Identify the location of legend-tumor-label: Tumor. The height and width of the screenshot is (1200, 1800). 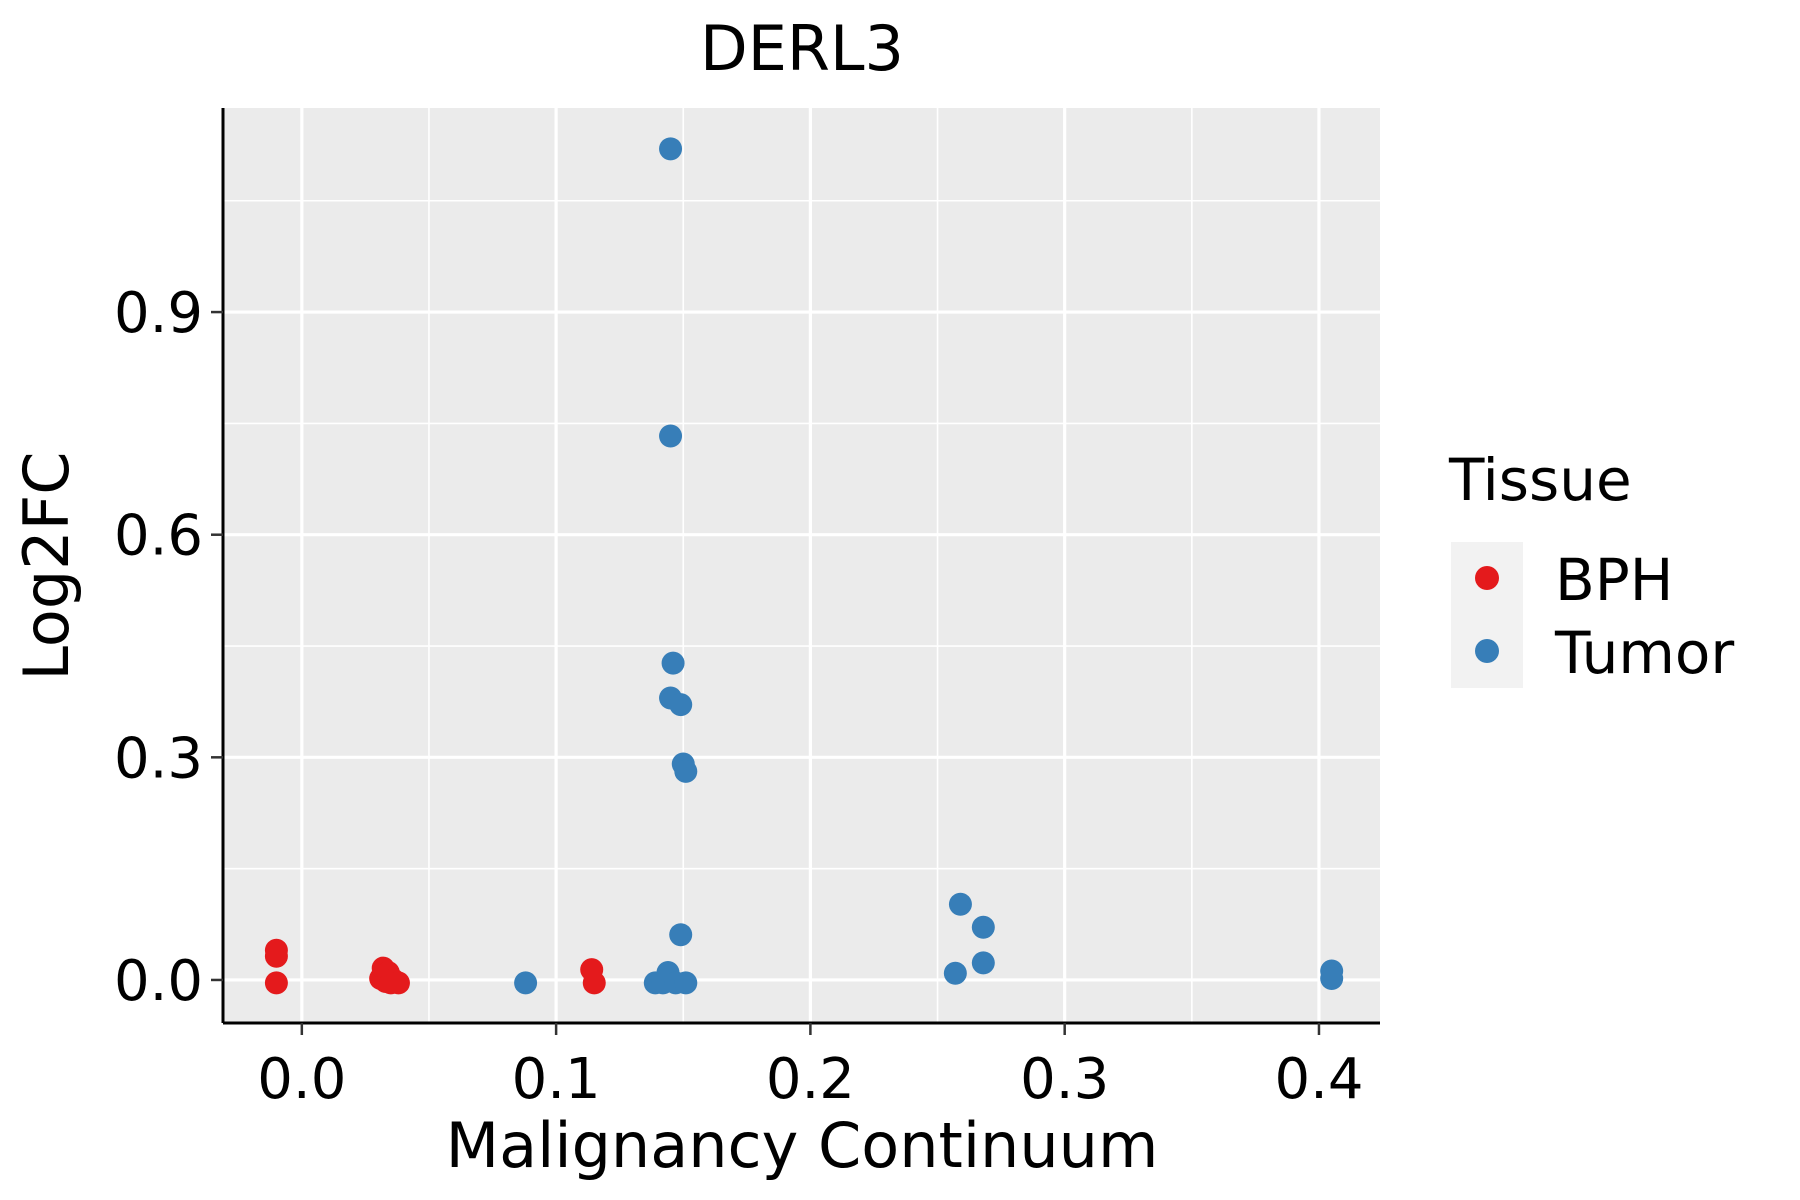
(1644, 653).